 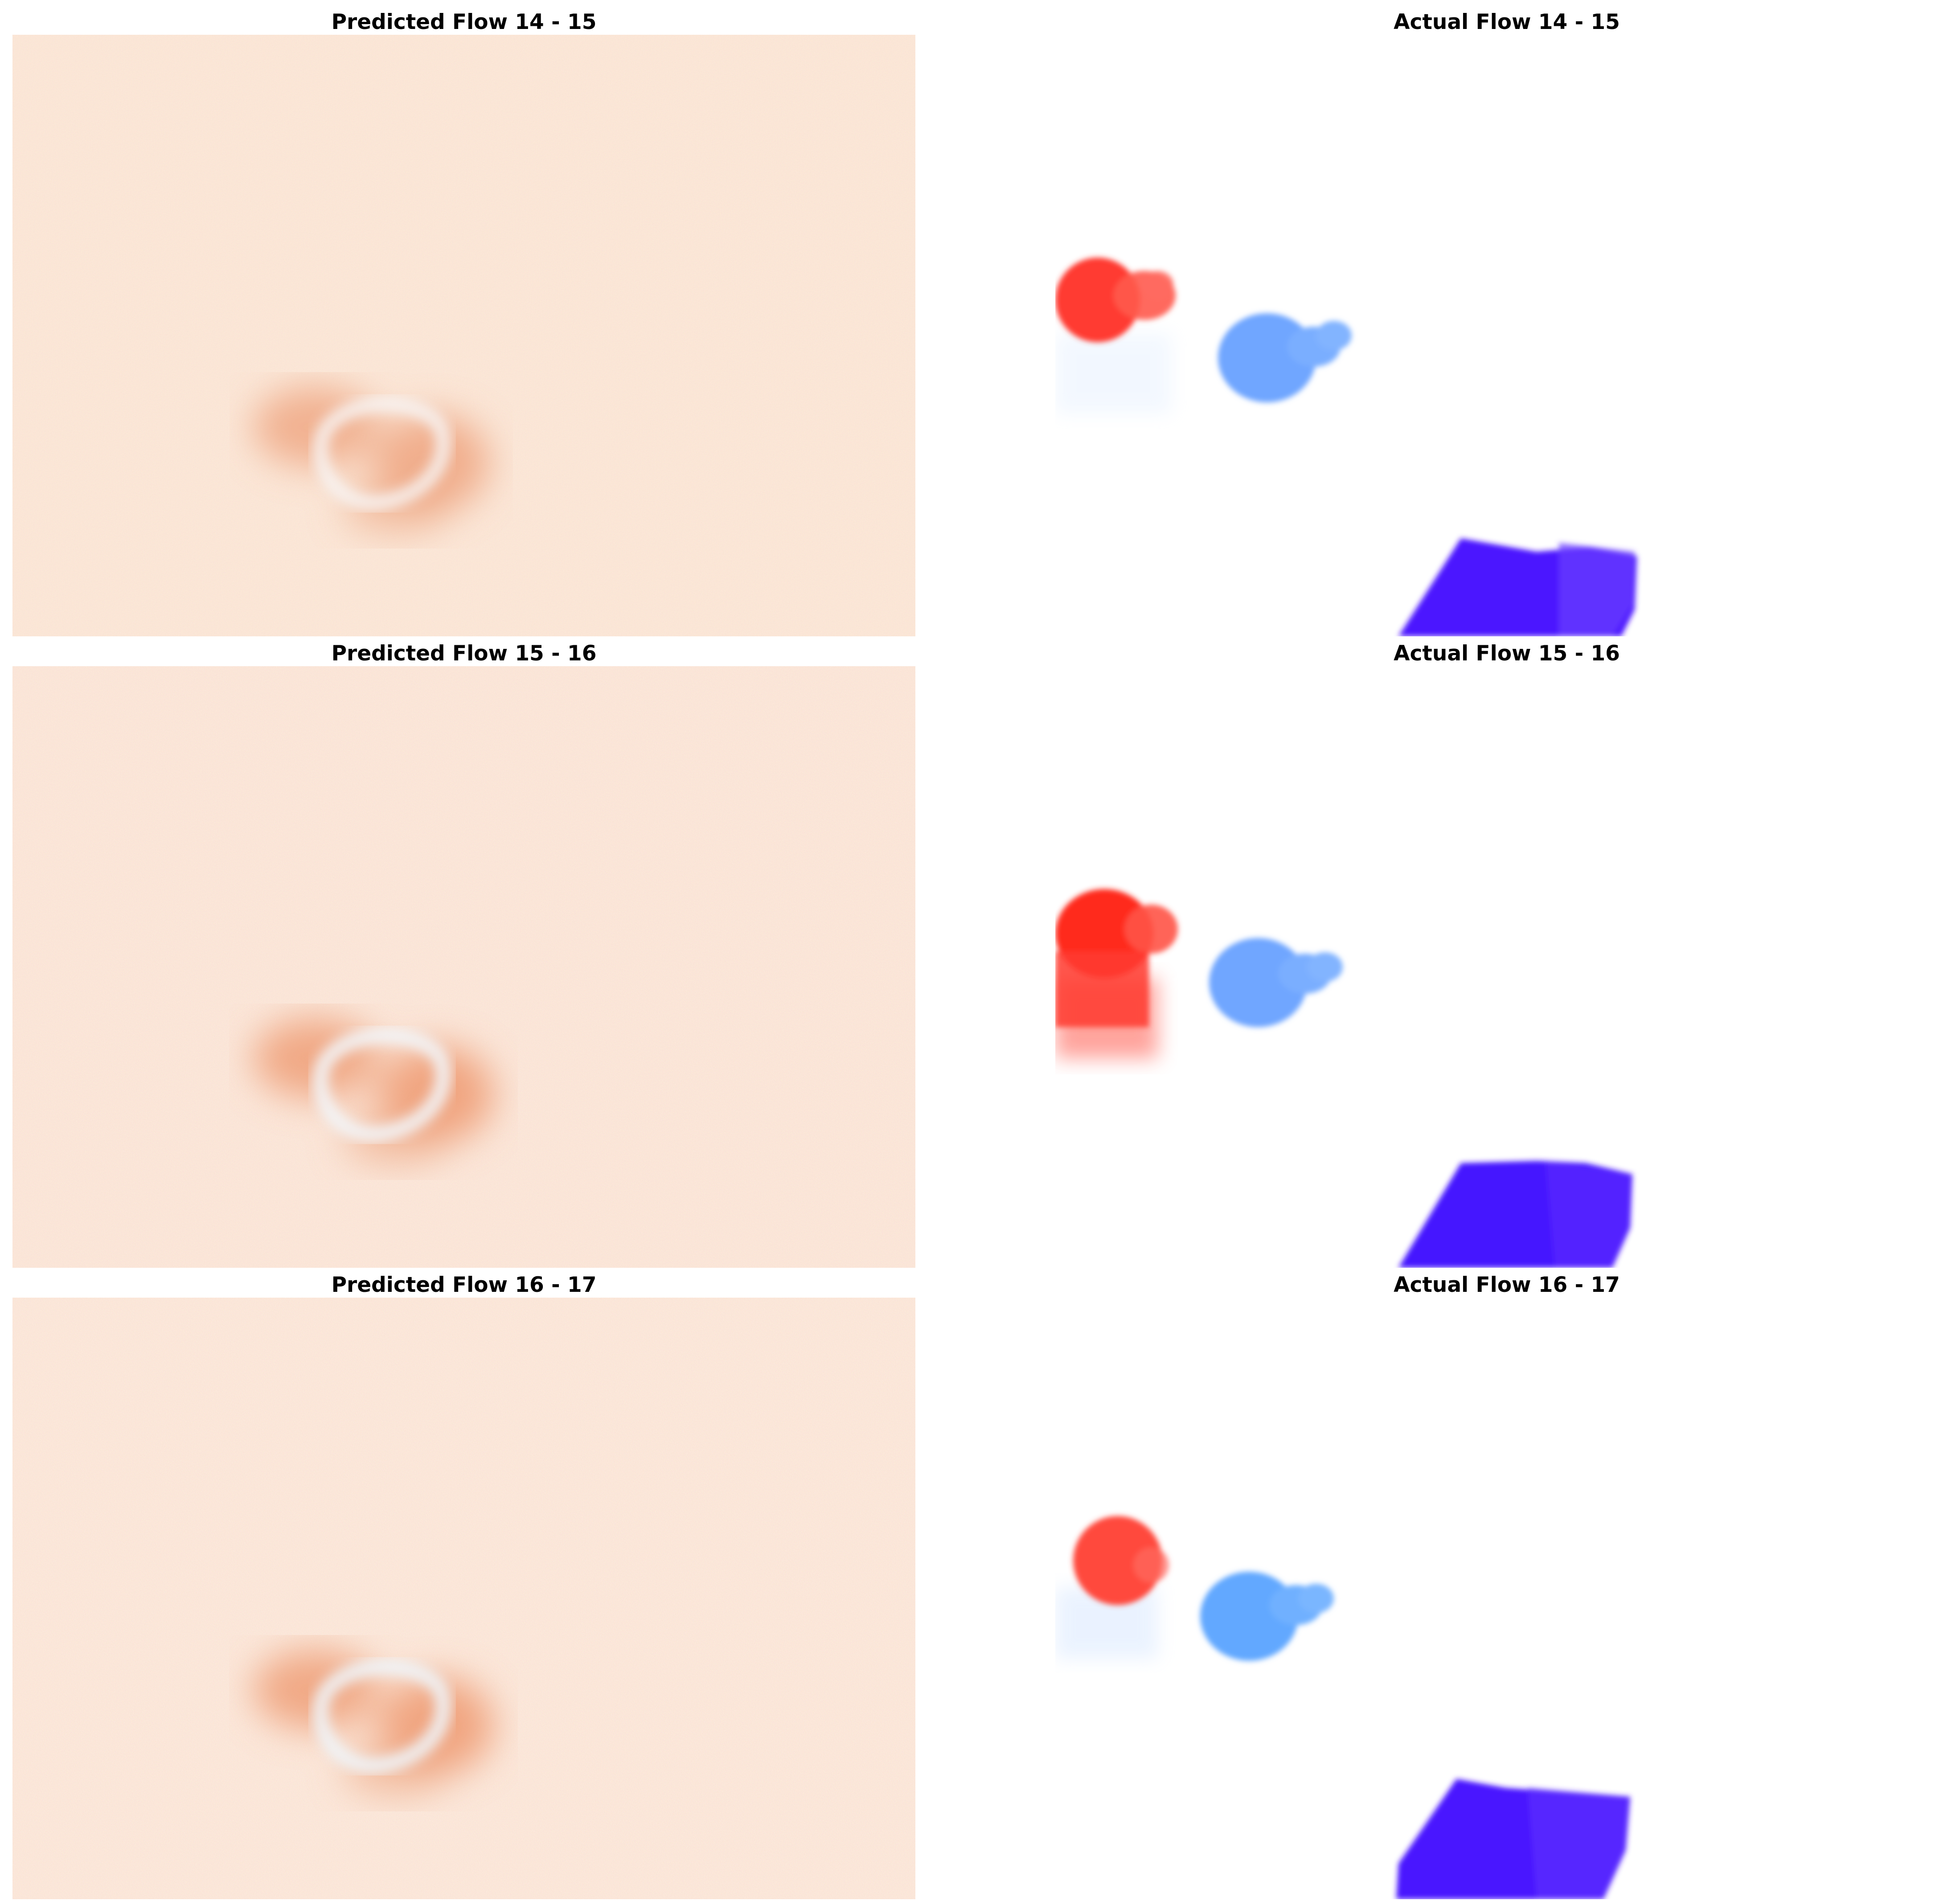 What do you see at coordinates (1113, 373) in the screenshot?
I see `red-object-trail` at bounding box center [1113, 373].